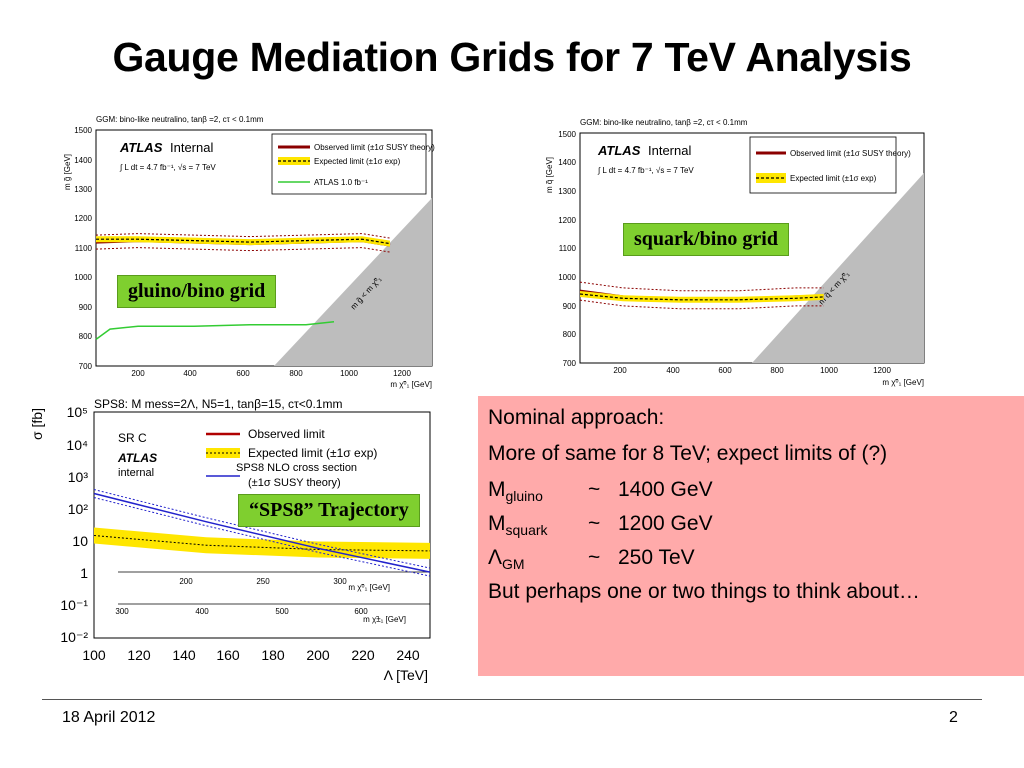 The width and height of the screenshot is (1024, 768). I want to click on svg-text: 300, so click(122, 611).